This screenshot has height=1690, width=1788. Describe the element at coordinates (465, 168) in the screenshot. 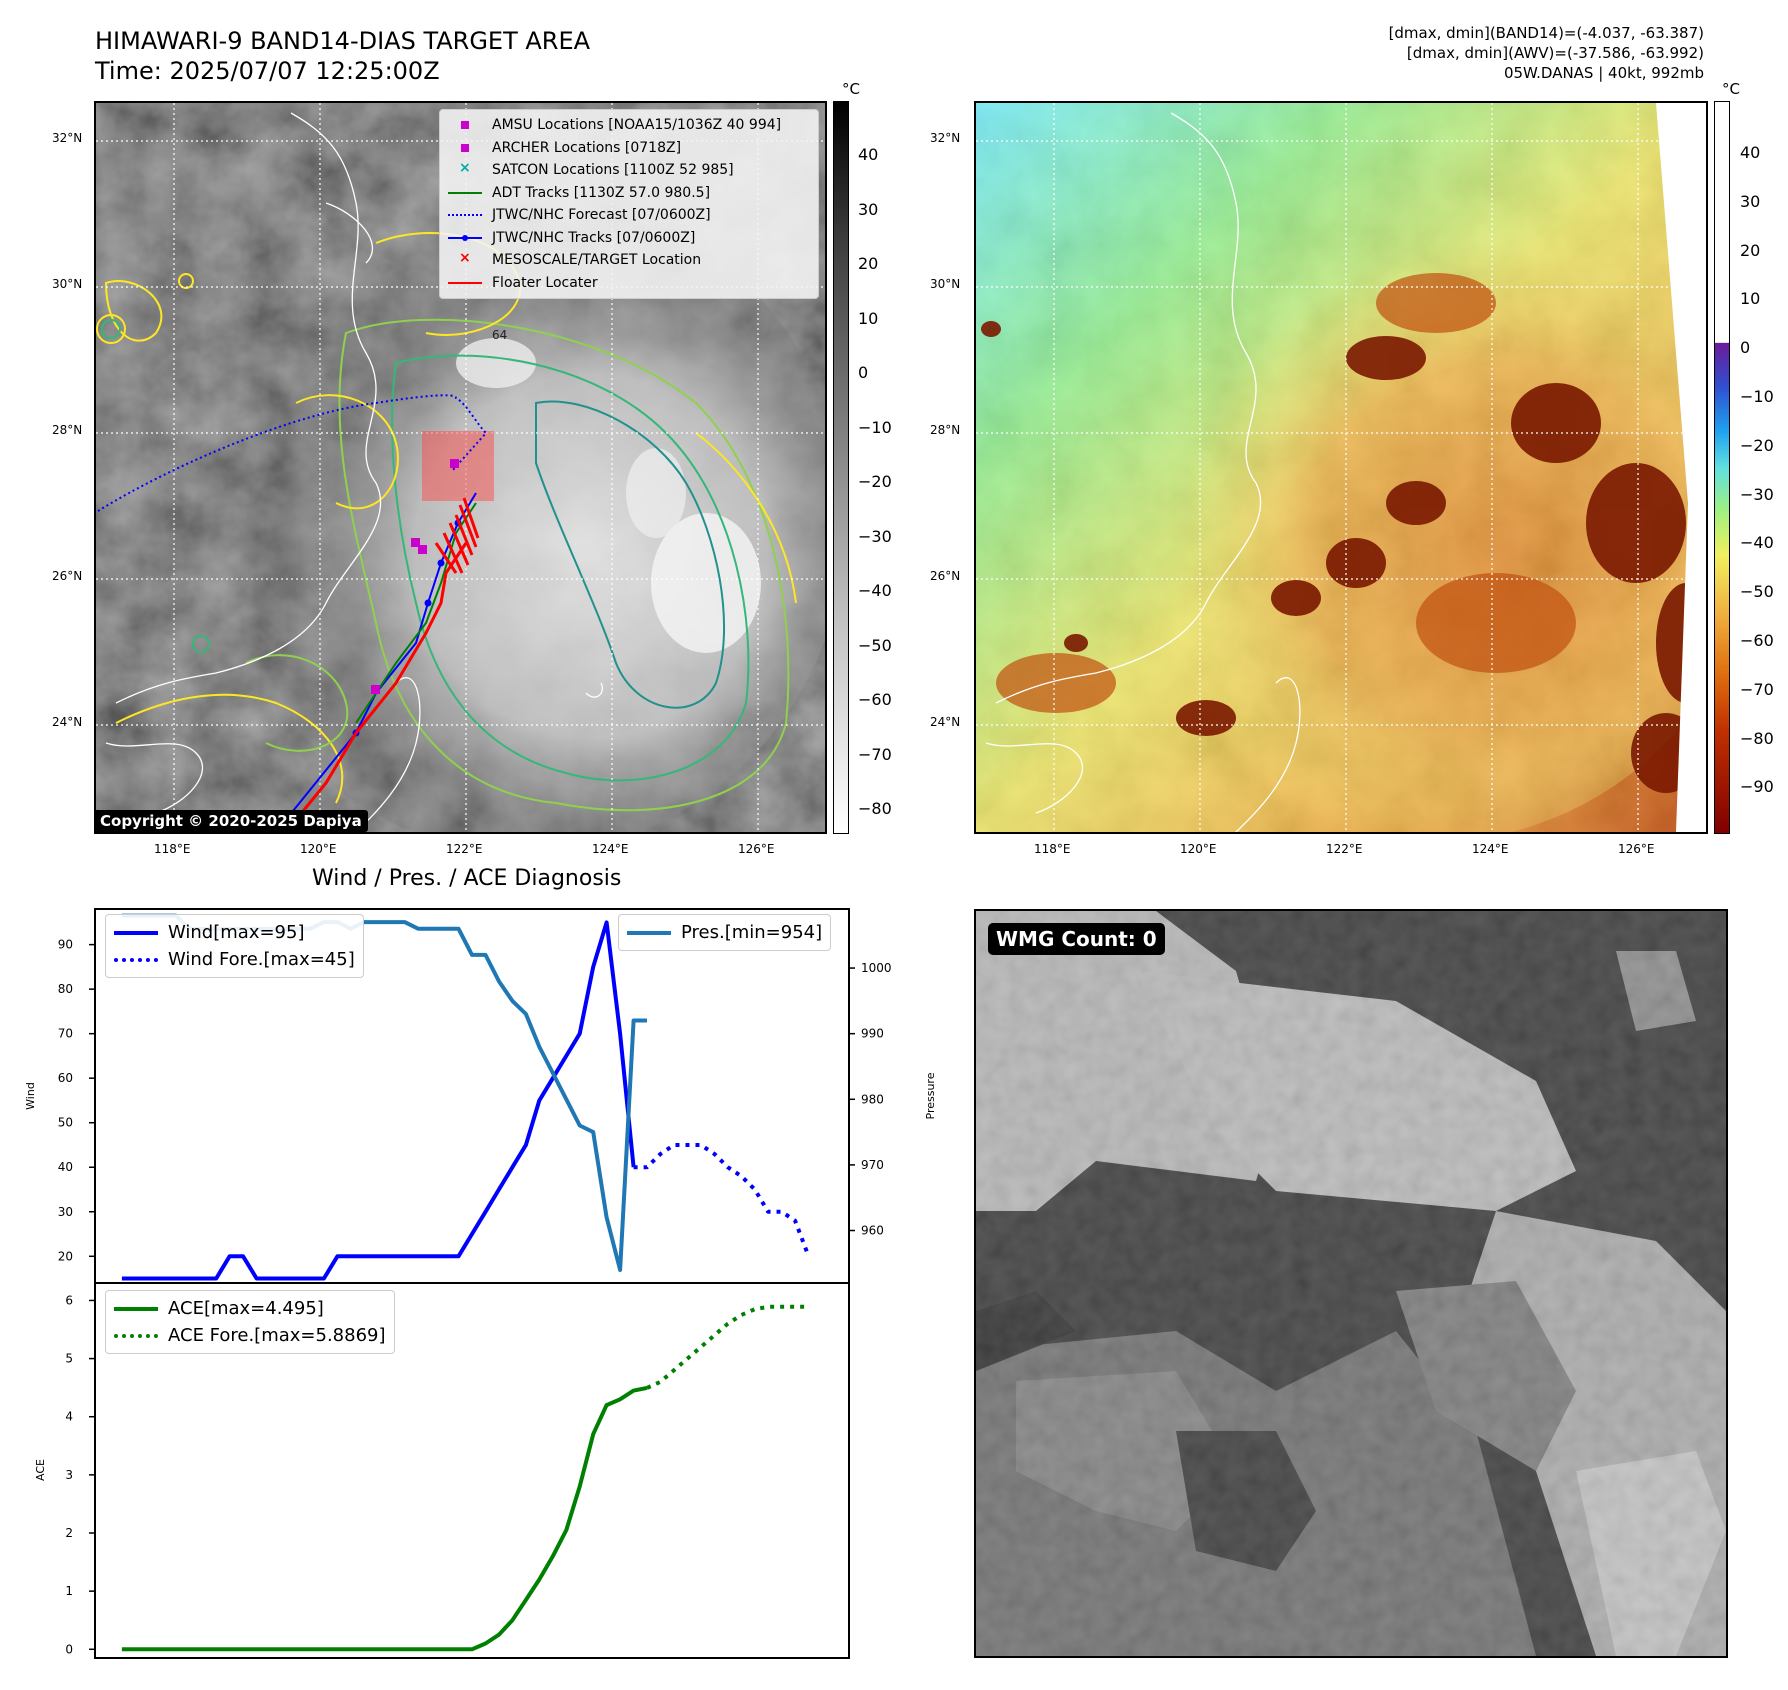

I see `x-marker-icon: ×` at that location.